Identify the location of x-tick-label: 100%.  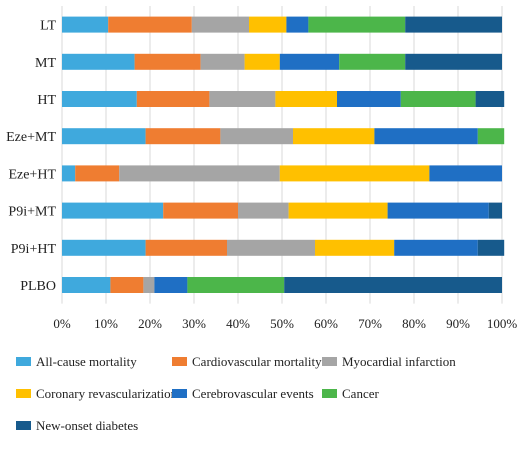
(502, 323).